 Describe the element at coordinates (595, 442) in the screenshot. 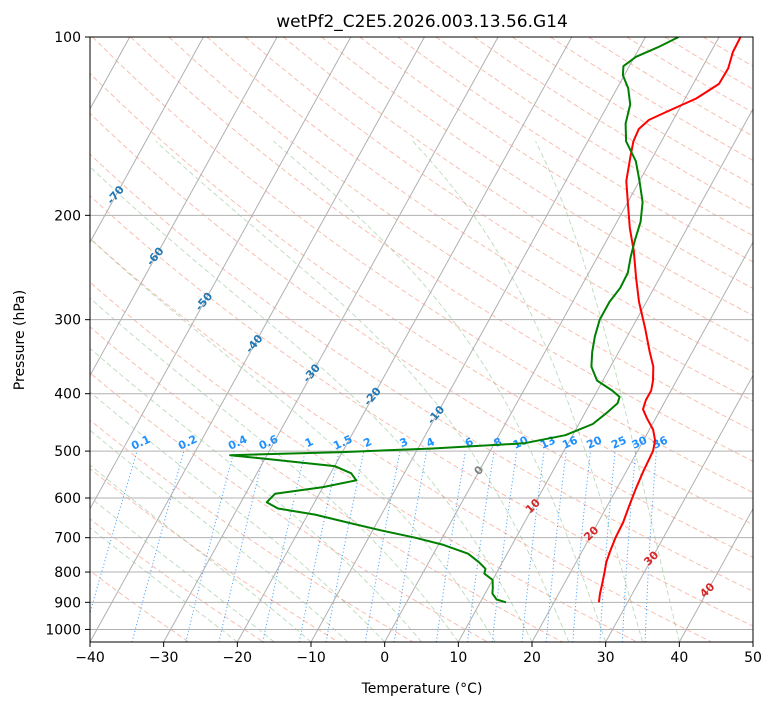

I see `mixing-ratio-label: 20` at that location.